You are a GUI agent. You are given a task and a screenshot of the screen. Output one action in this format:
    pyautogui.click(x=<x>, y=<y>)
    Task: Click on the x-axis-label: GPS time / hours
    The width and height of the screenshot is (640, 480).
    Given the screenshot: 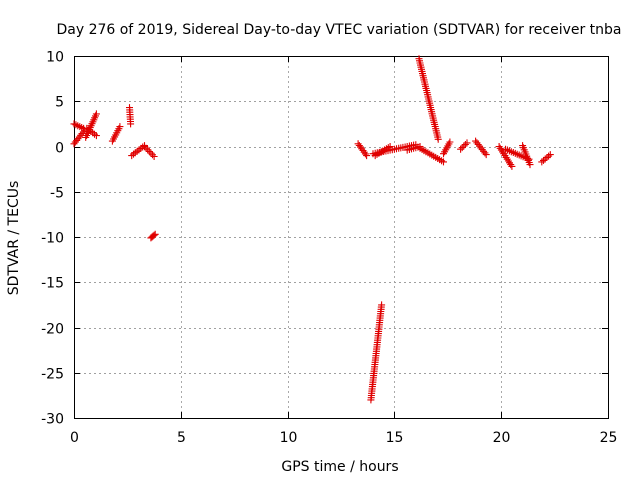 What is the action you would take?
    pyautogui.click(x=339, y=467)
    